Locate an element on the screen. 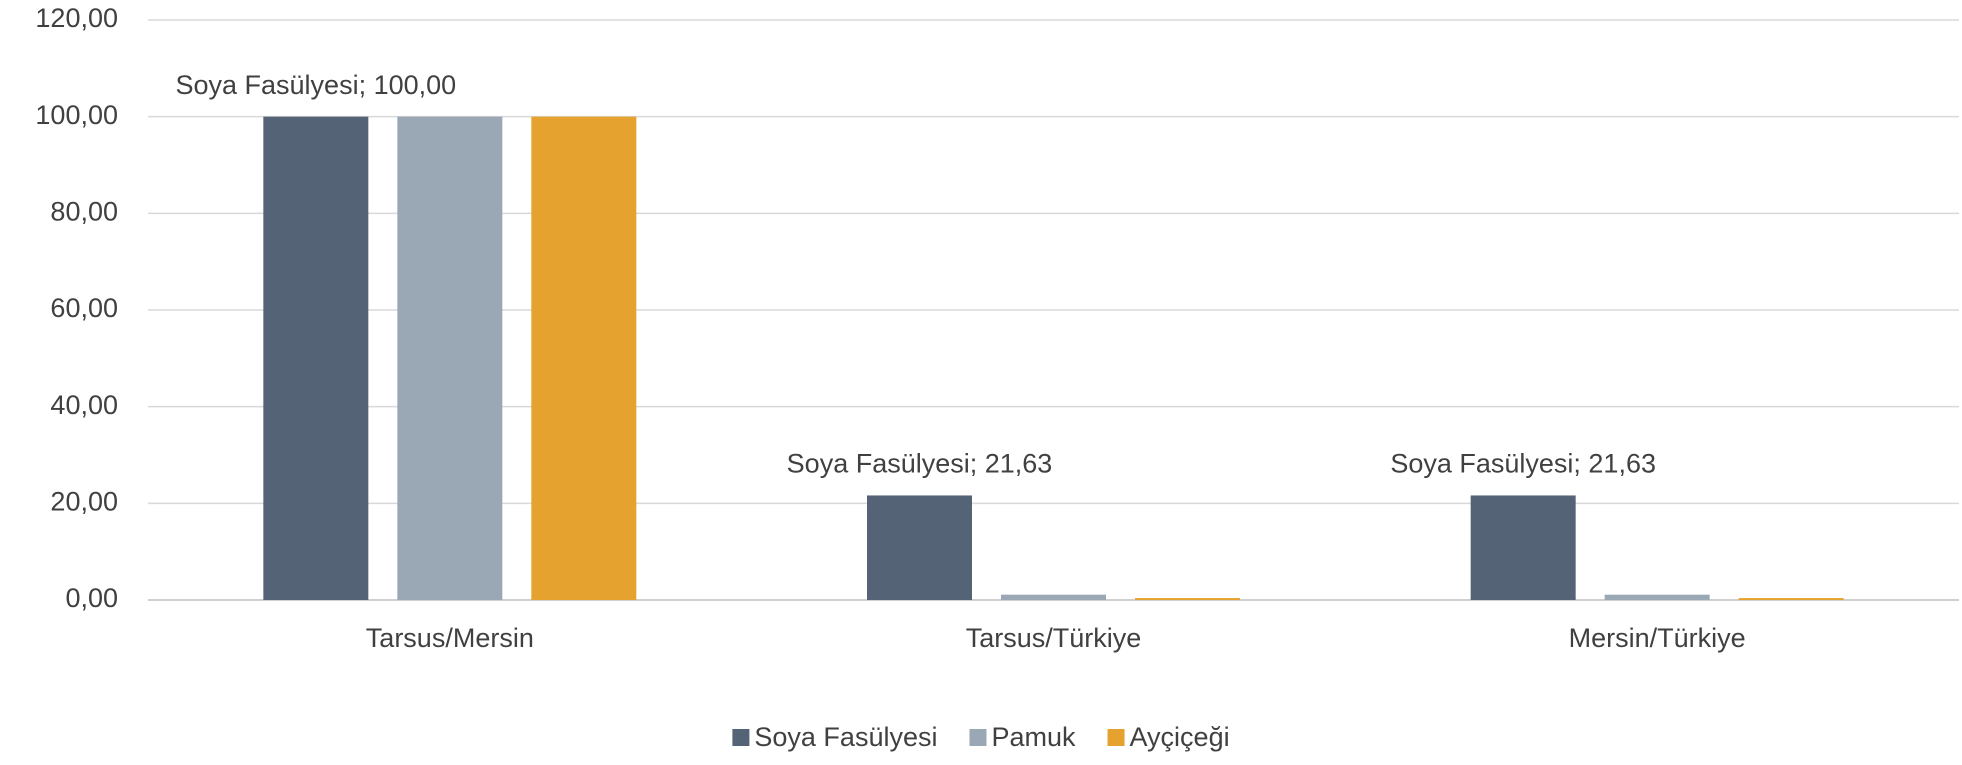 Image resolution: width=1962 pixels, height=765 pixels. y-tick-label: 100,00 is located at coordinates (76, 115).